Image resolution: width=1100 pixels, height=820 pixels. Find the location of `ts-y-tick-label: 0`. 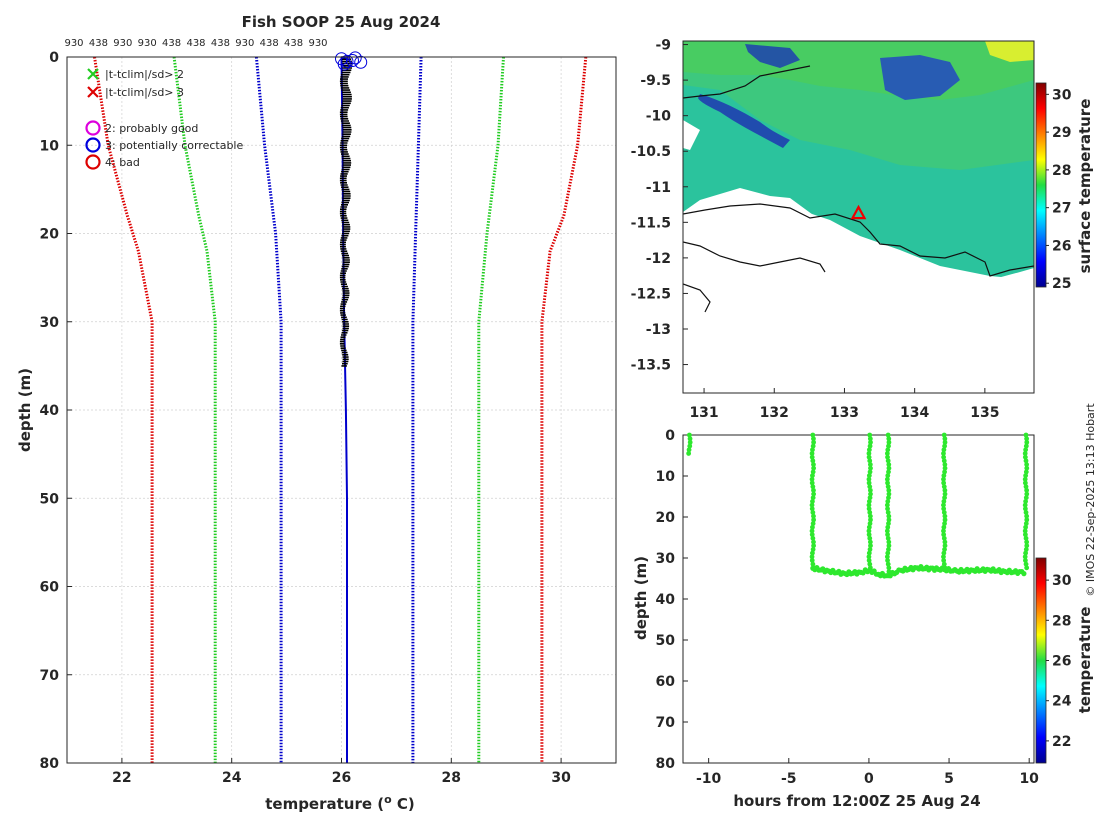

ts-y-tick-label: 0 is located at coordinates (670, 436).